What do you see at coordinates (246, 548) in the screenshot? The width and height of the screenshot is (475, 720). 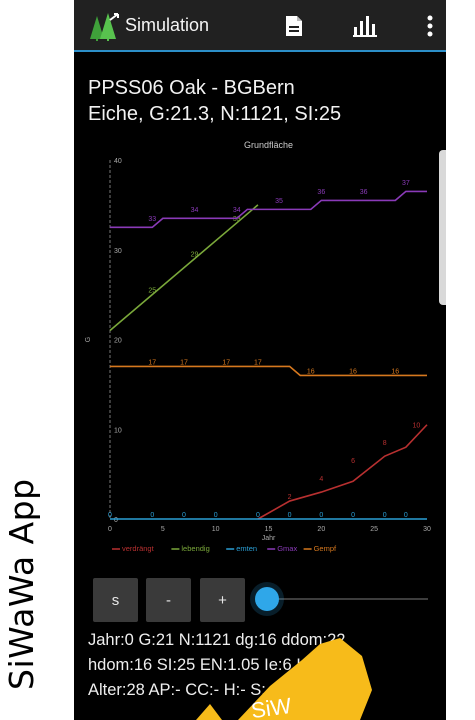 I see `legend-entry: emten` at bounding box center [246, 548].